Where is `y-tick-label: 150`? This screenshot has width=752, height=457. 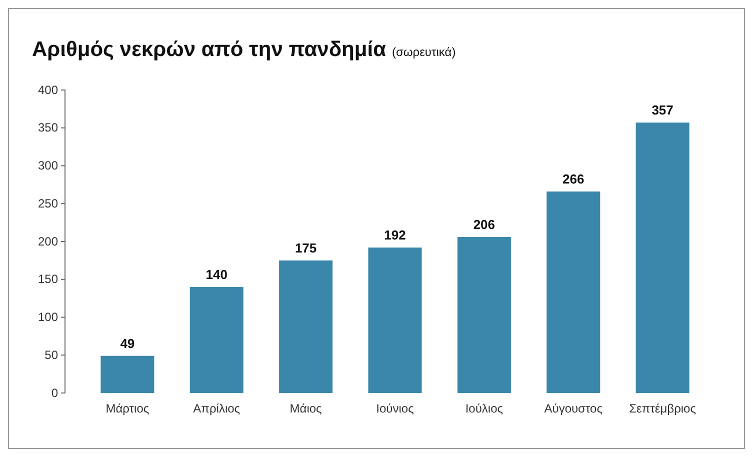
y-tick-label: 150 is located at coordinates (48, 279).